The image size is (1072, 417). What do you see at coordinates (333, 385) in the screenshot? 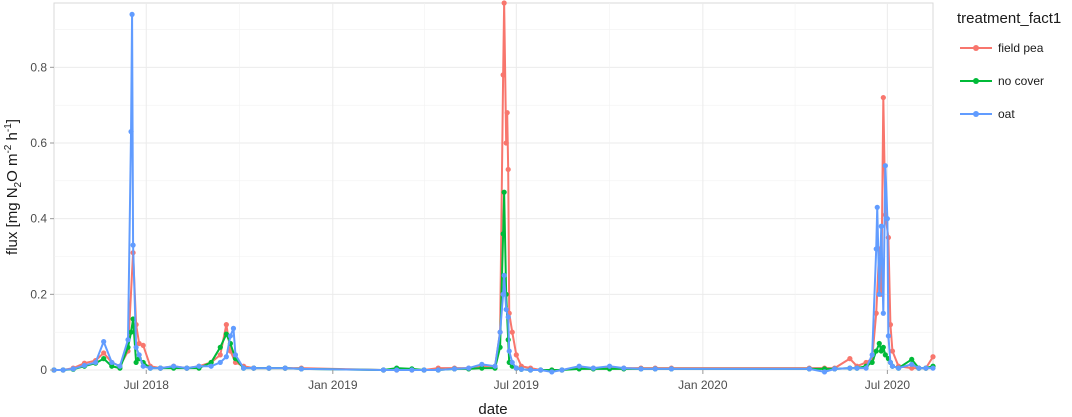
I see `x-tick-label: Jan 2019` at bounding box center [333, 385].